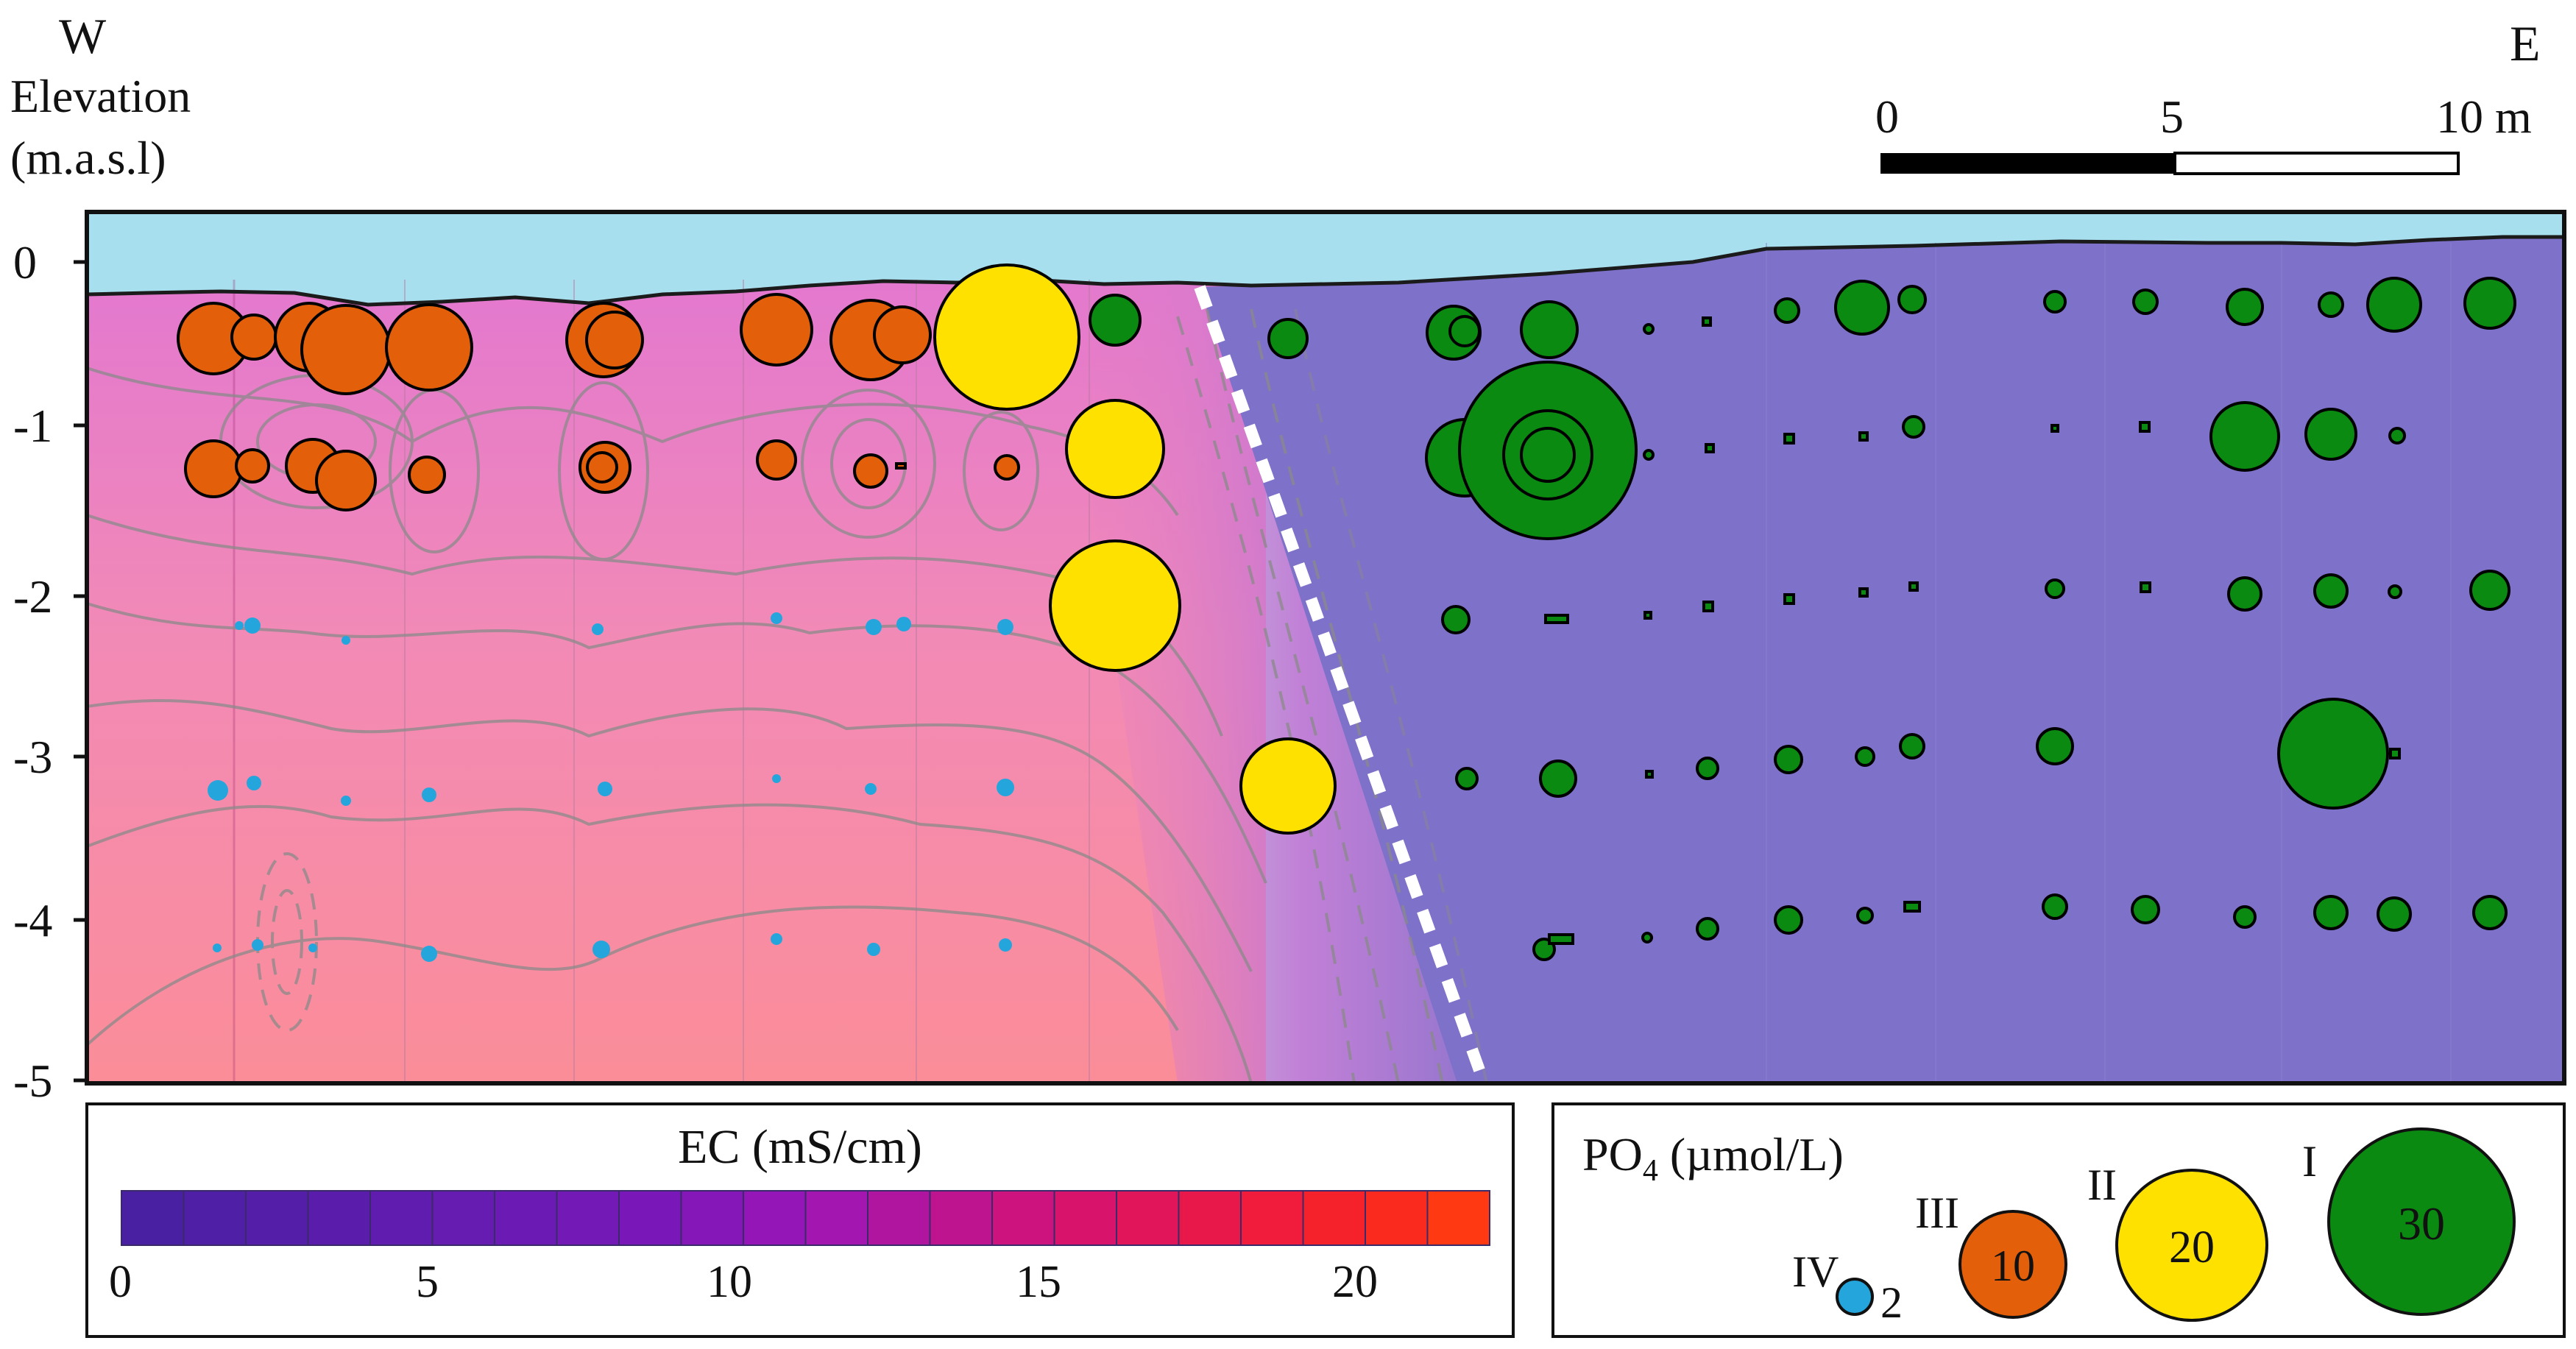 This screenshot has width=2576, height=1349. Describe the element at coordinates (1937, 1213) in the screenshot. I see `po4-class-iii-label: III` at that location.